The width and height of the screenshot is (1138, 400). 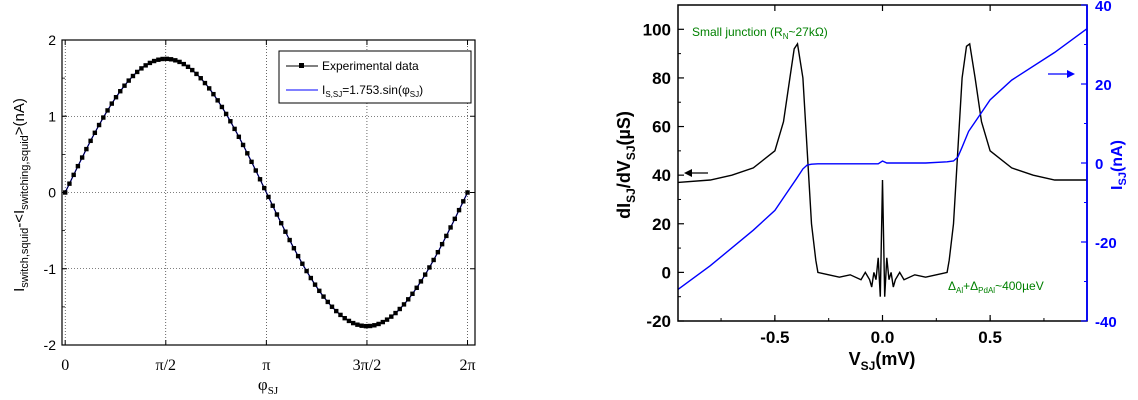 I want to click on annotation-small-junction: Small junction (RN~27kΩ), so click(x=760, y=33).